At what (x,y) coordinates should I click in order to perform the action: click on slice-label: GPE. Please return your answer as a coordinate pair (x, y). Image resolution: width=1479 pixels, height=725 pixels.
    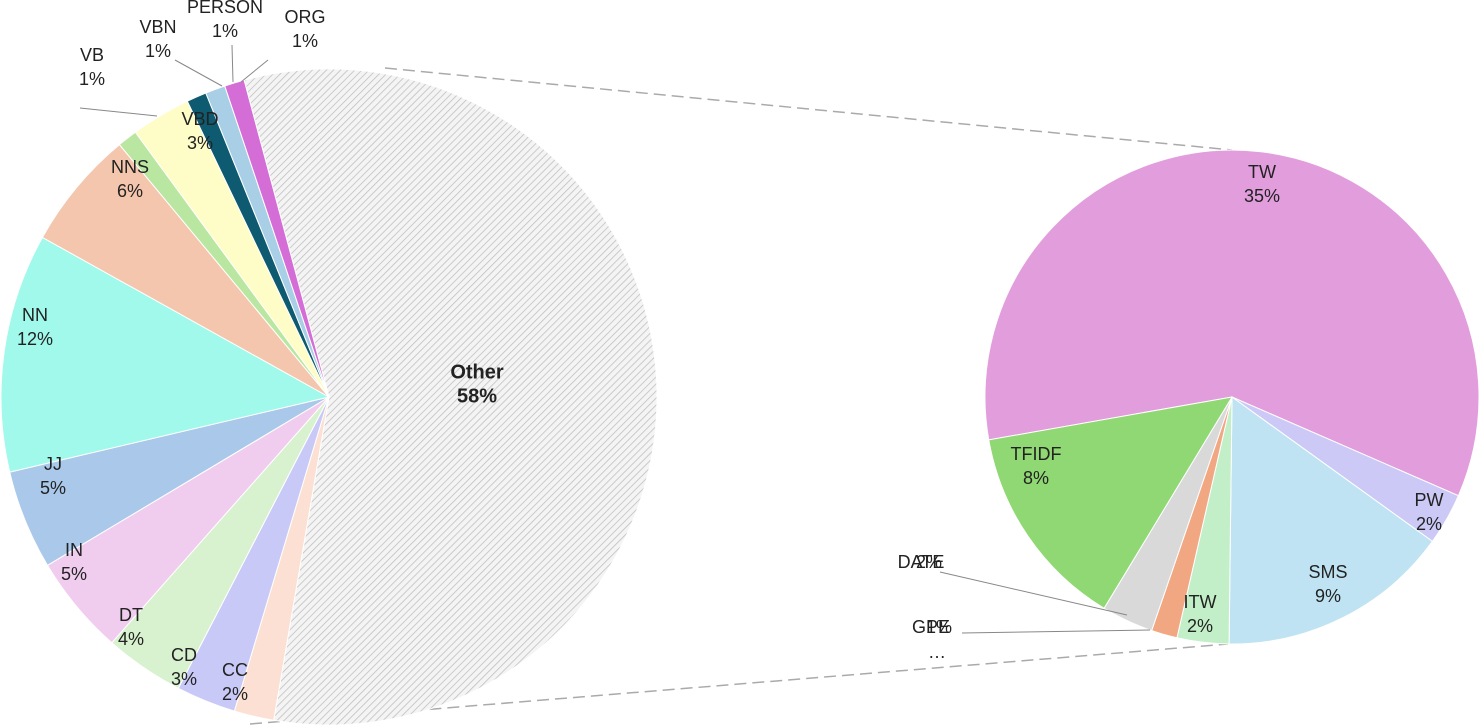
    Looking at the image, I should click on (931, 627).